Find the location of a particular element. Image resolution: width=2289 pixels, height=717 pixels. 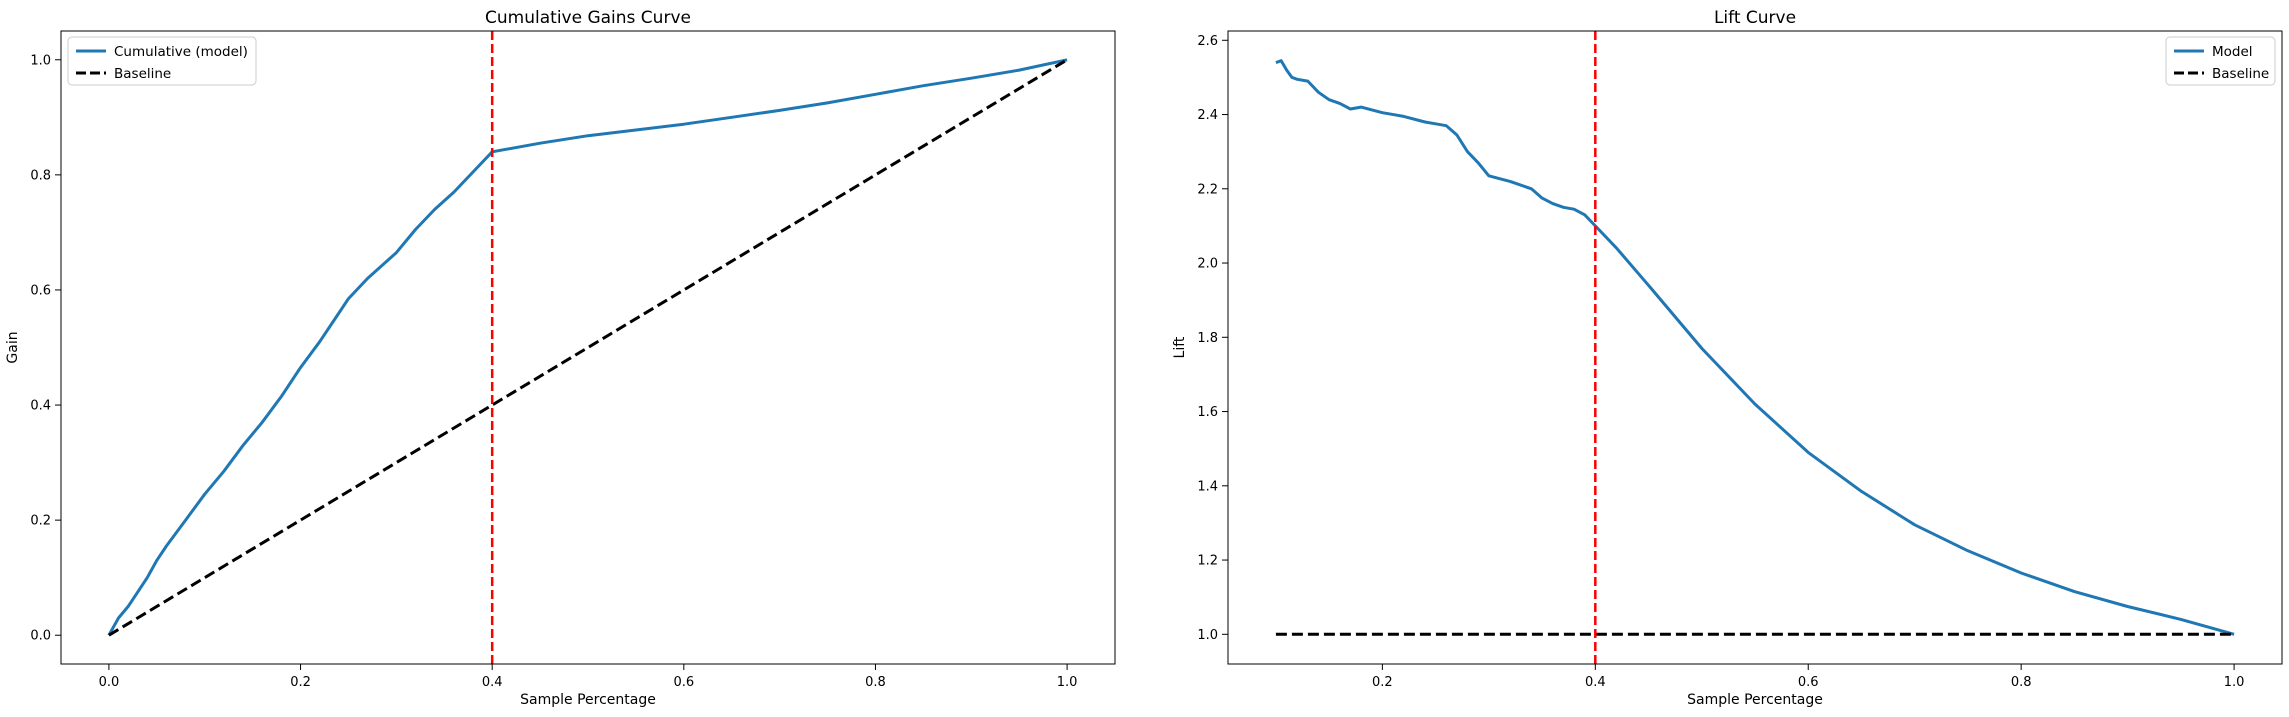

y-tick-label: 0.6 is located at coordinates (40, 290).